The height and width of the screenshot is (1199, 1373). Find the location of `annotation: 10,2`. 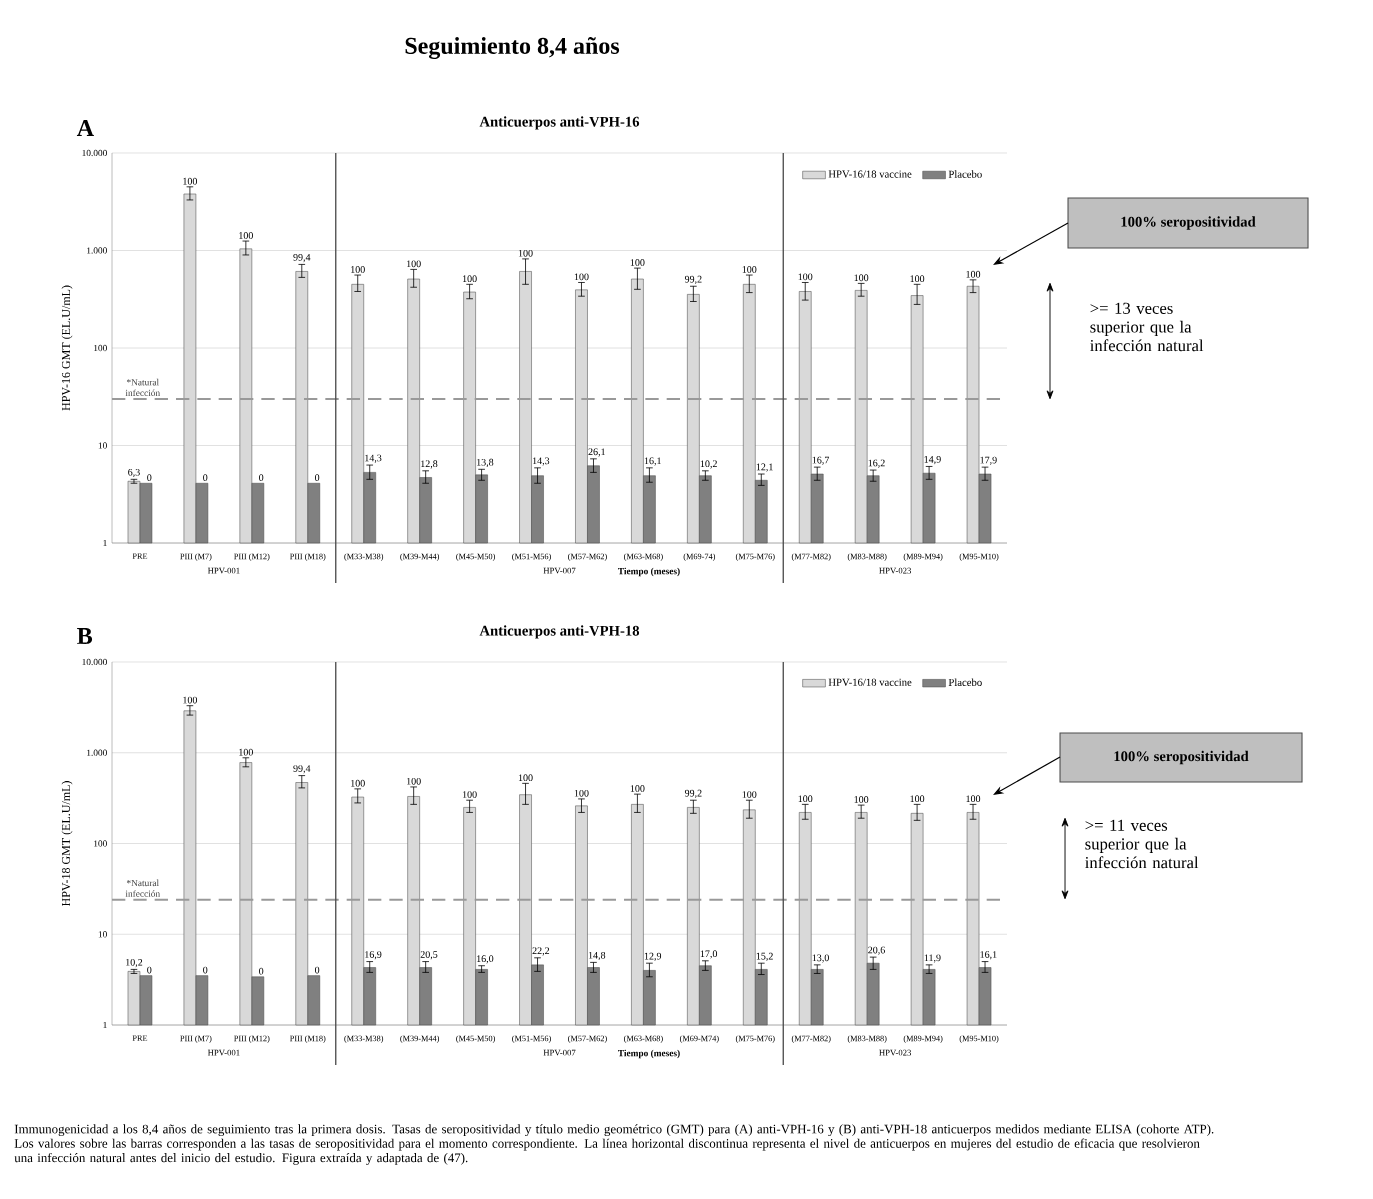

annotation: 10,2 is located at coordinates (708, 464).